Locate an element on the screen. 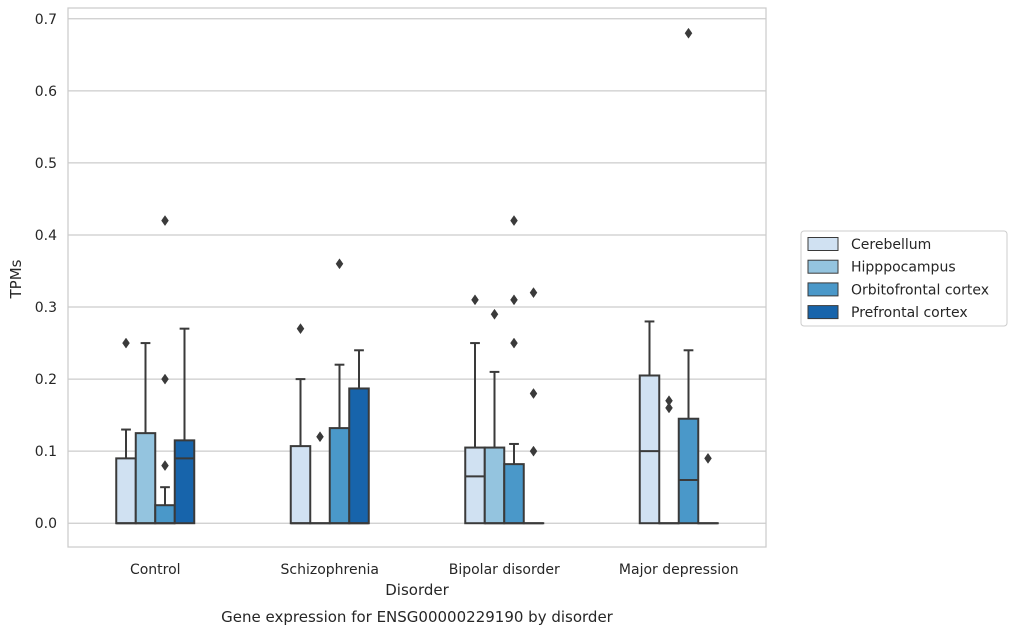 The width and height of the screenshot is (1018, 638). legend-label: Cerebellum is located at coordinates (891, 245).